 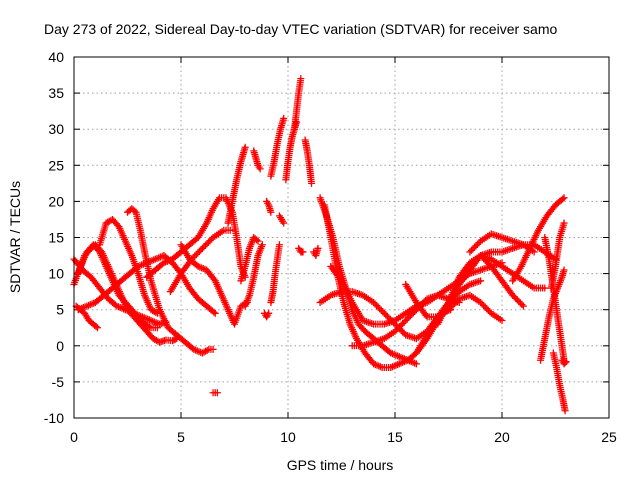 I want to click on y-tick-label: 20, so click(x=56, y=201).